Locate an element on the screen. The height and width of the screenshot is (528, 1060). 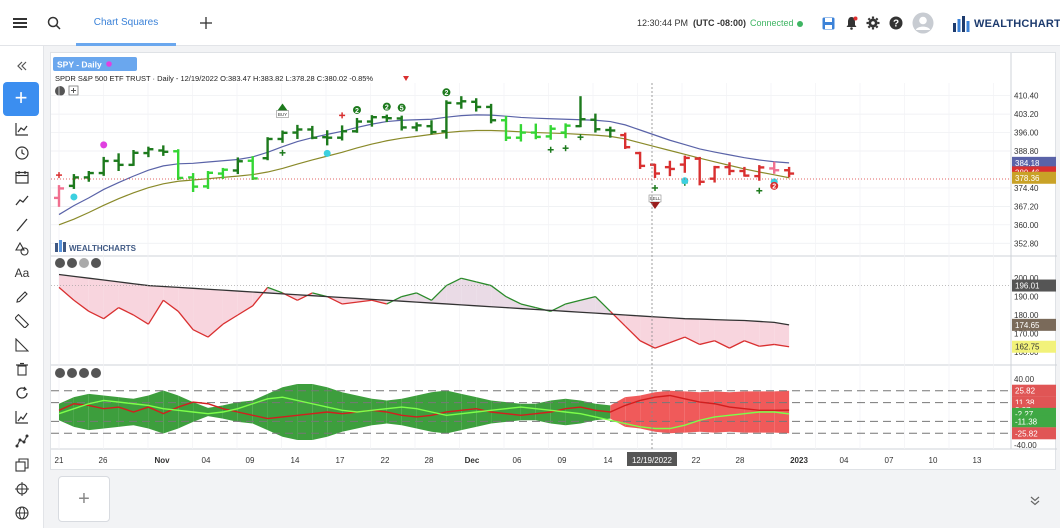
shapes-icon is located at coordinates (22, 249).